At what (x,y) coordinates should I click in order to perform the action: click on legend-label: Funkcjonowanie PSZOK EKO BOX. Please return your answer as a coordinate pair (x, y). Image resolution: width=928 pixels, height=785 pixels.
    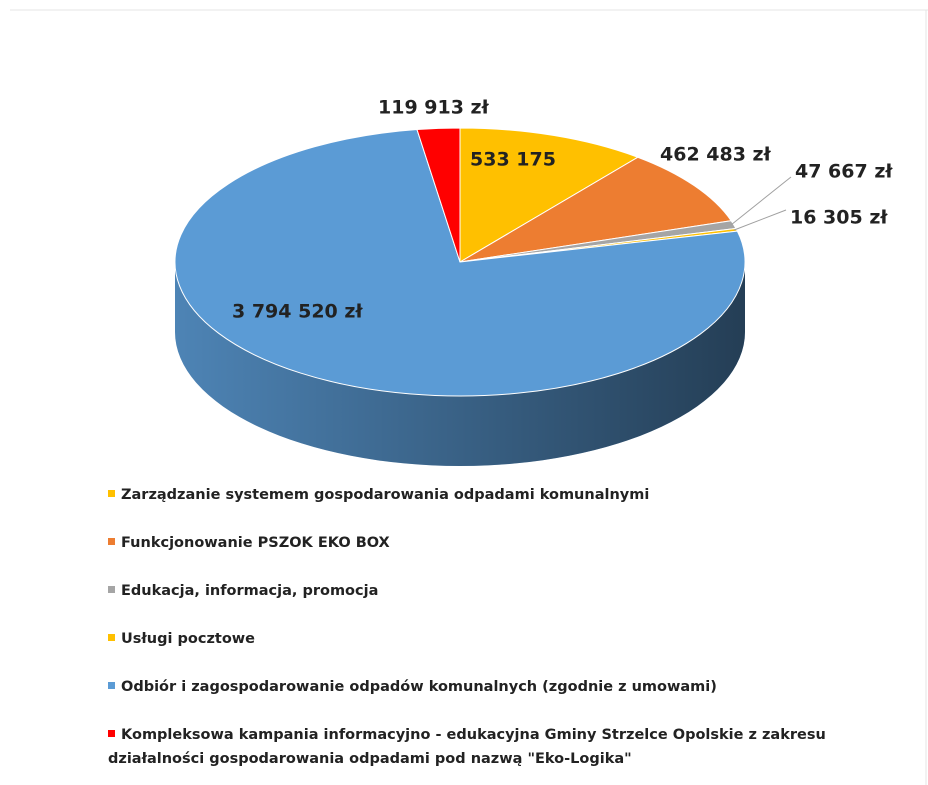
    Looking at the image, I should click on (255, 543).